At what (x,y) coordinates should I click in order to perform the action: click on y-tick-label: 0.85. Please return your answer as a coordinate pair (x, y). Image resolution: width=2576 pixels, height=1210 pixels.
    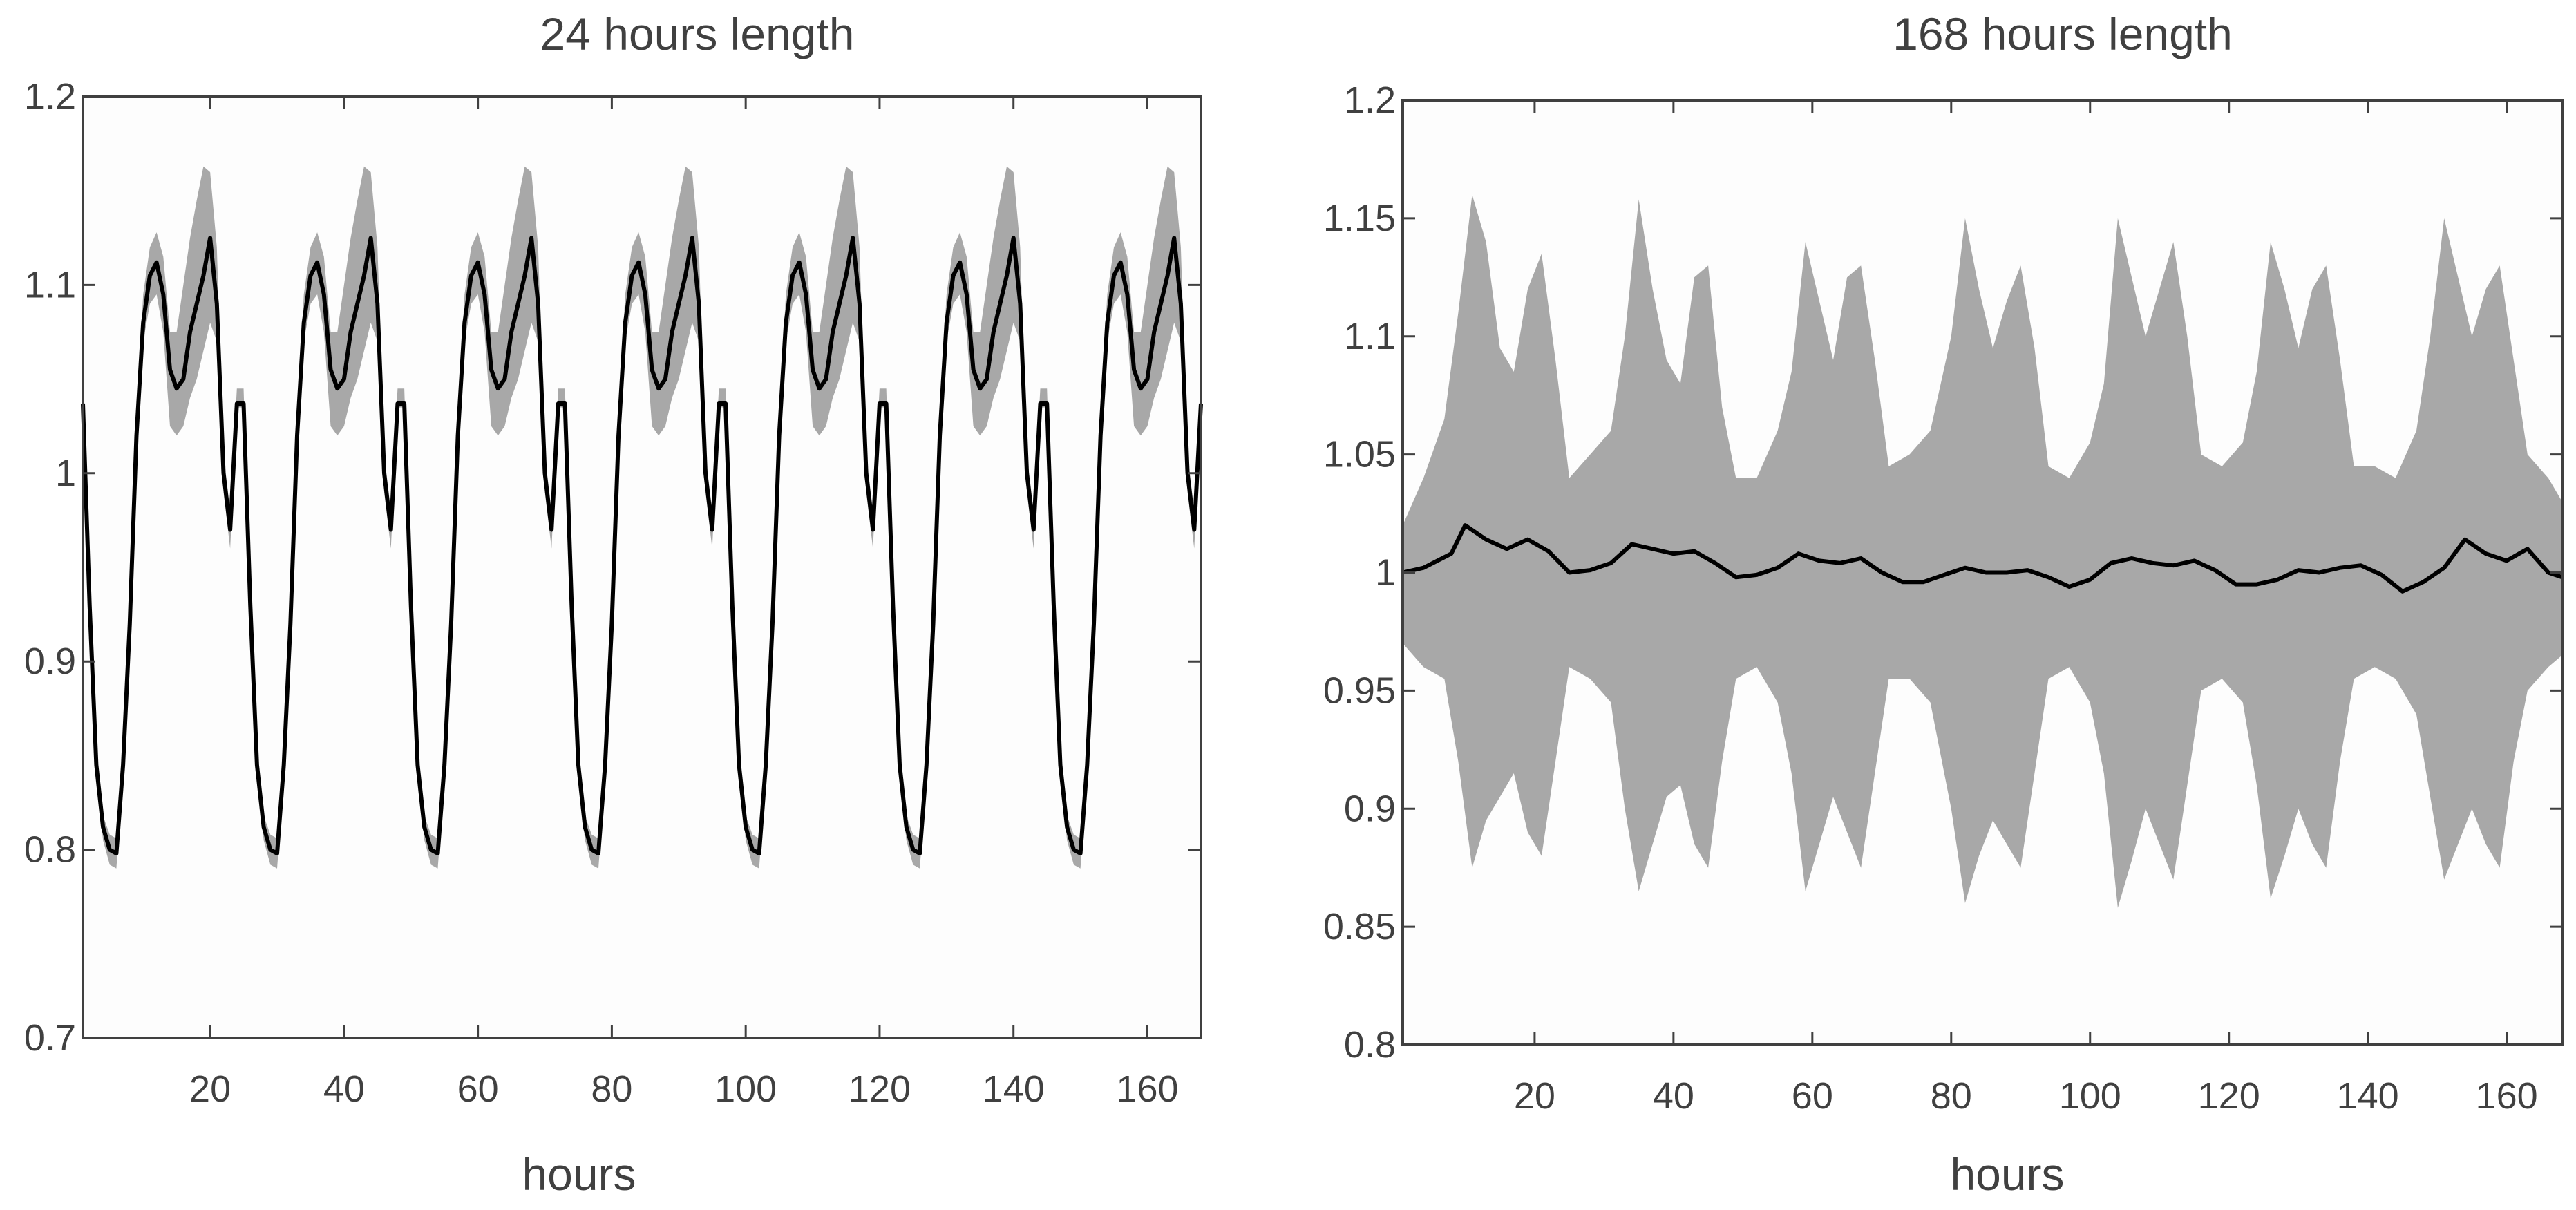
    Looking at the image, I should click on (1359, 927).